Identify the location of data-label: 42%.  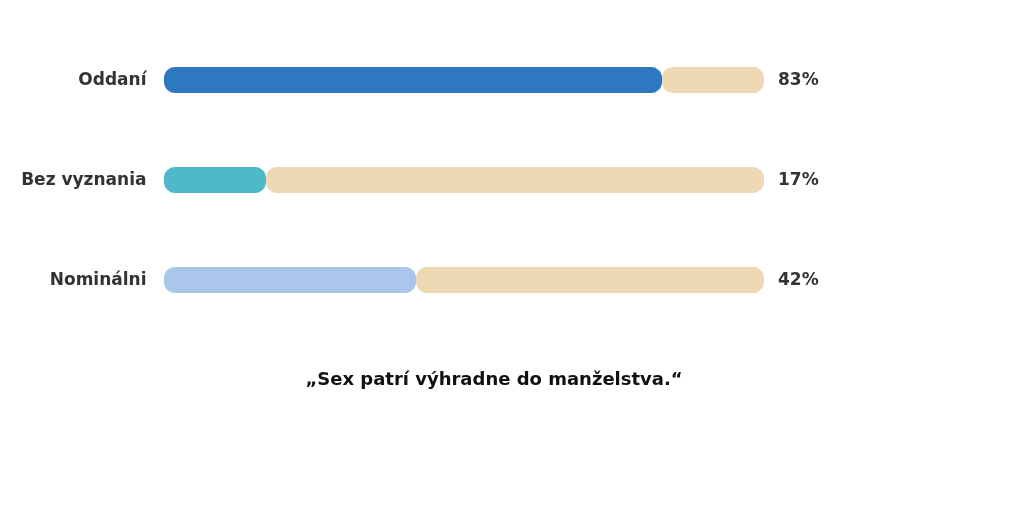
(798, 279).